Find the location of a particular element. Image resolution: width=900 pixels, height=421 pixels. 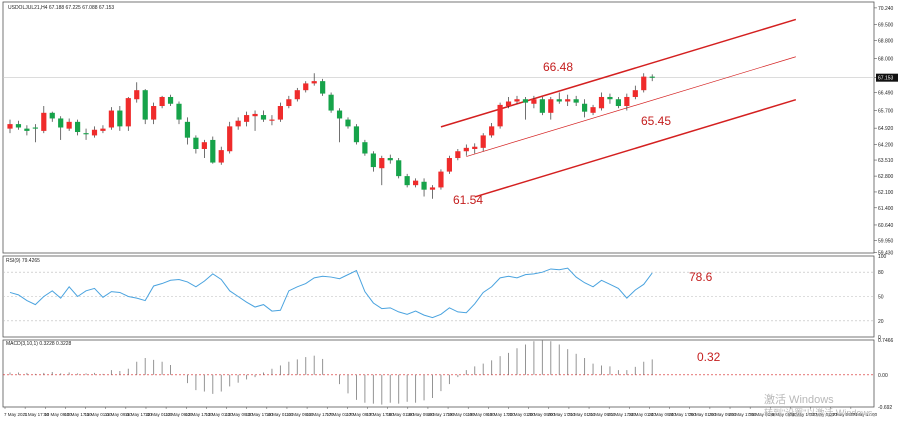

macd-tick-label-1: 0.00 is located at coordinates (883, 376).